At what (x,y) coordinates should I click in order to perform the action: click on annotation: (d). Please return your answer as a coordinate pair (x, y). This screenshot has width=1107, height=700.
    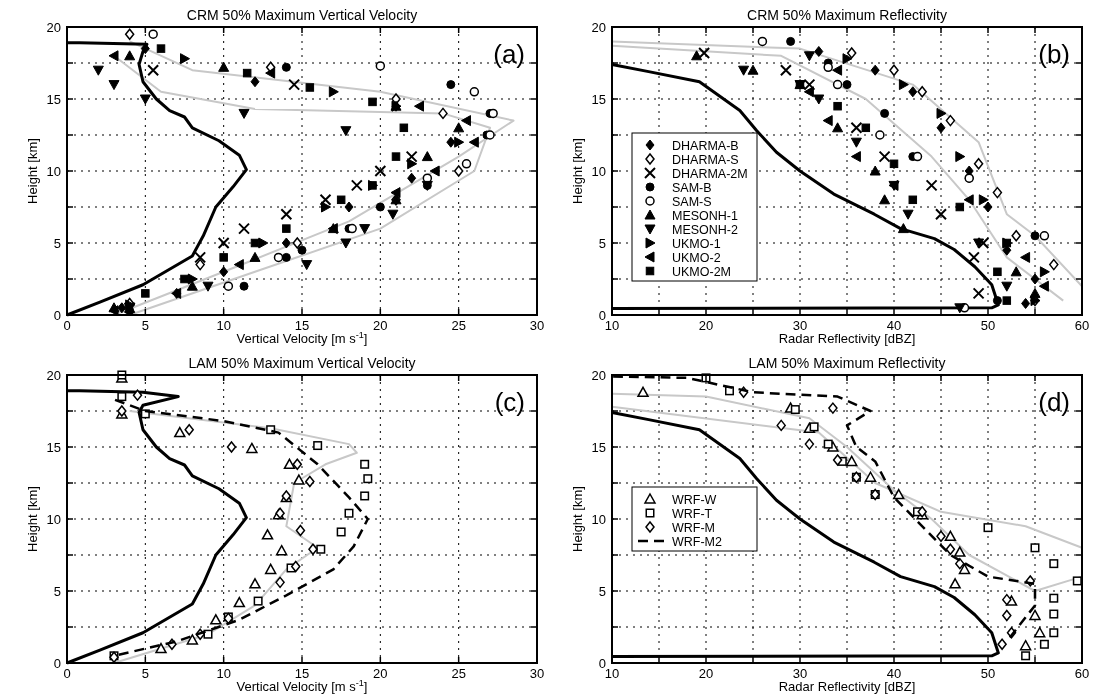
    Looking at the image, I should click on (1054, 402).